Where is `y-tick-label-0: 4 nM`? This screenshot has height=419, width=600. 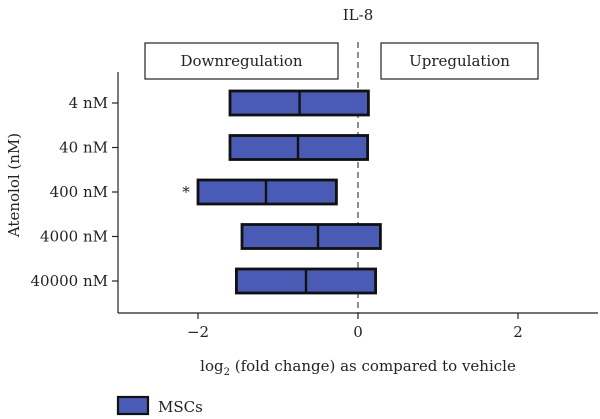
y-tick-label-0: 4 nM is located at coordinates (88, 103).